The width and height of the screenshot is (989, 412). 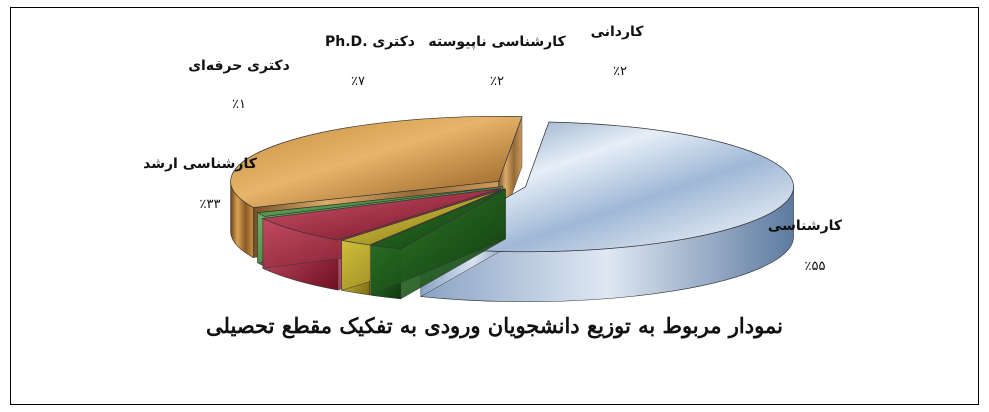 What do you see at coordinates (497, 42) in the screenshot?
I see `slice-label: کارشناسی ناپیوسته` at bounding box center [497, 42].